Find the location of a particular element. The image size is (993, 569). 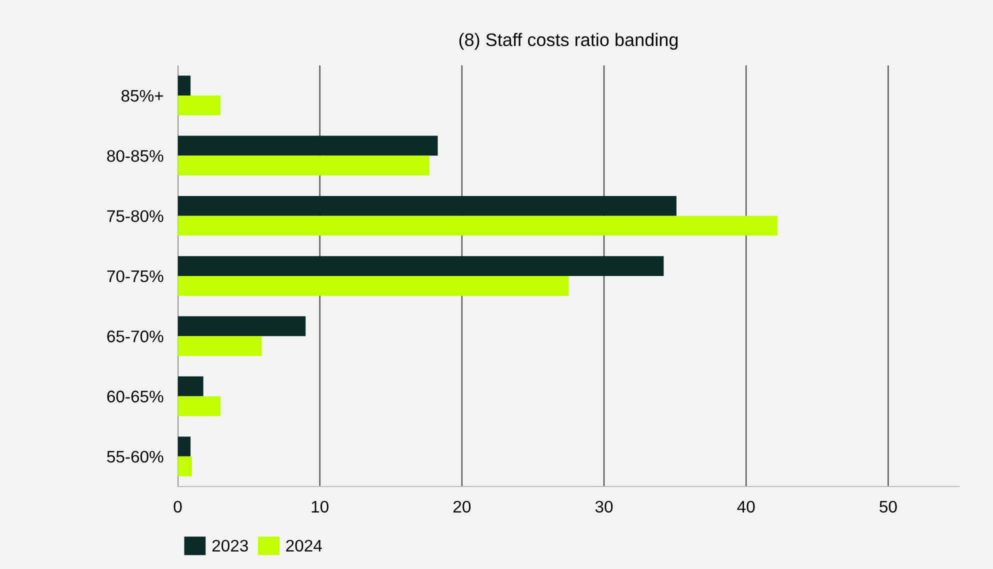

y-tick-label: 65-70% is located at coordinates (135, 336).